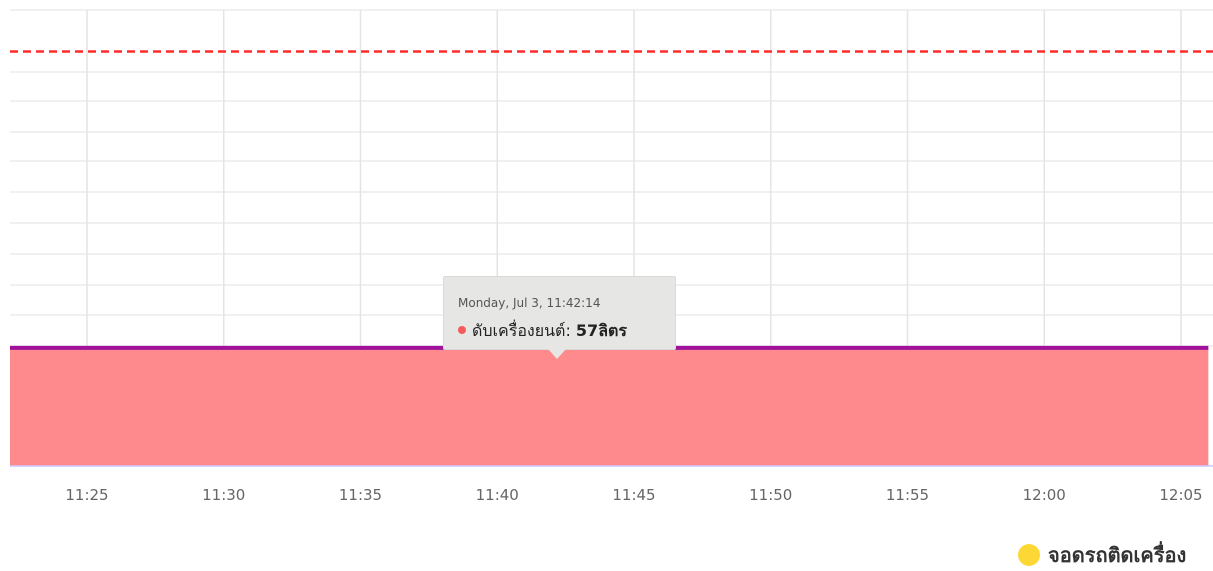 This screenshot has height=571, width=1213. I want to click on tooltip-series-dot, so click(462, 329).